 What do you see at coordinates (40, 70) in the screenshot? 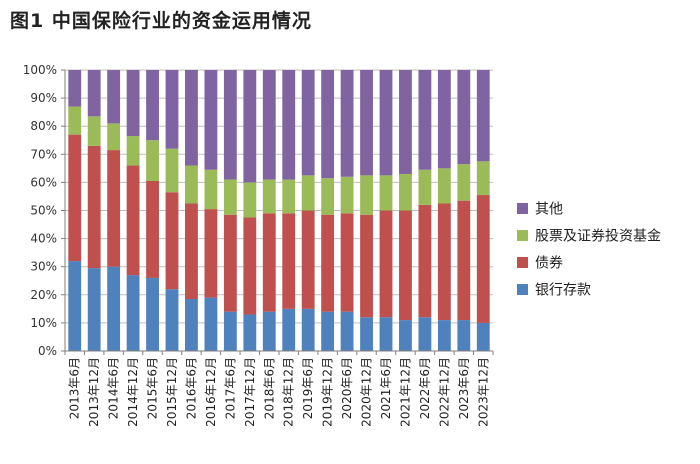
I see `y-tick-label: 100%` at bounding box center [40, 70].